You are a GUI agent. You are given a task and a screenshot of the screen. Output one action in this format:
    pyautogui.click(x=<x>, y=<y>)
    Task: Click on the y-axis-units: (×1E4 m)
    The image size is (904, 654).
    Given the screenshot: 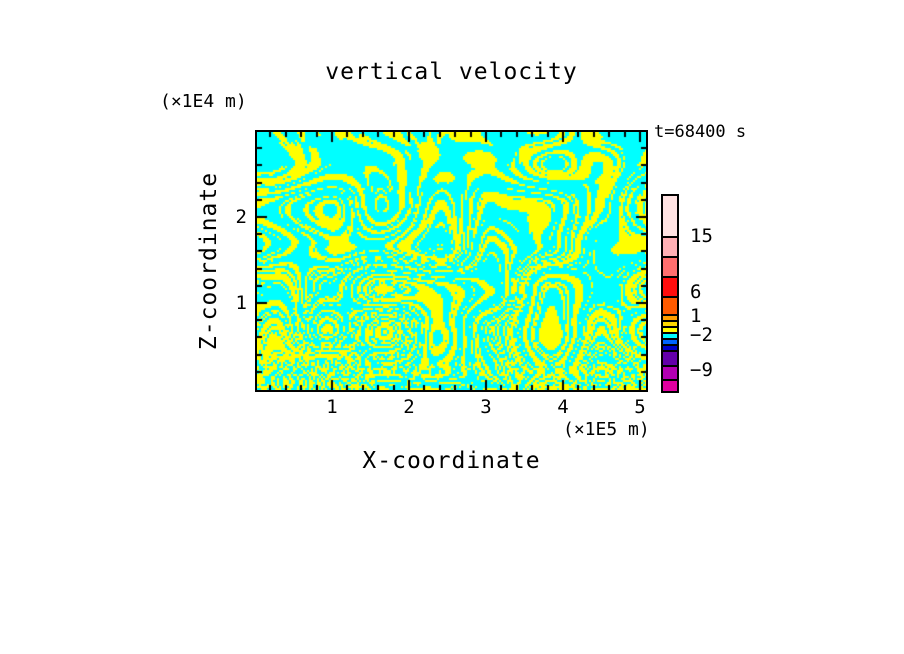 What is the action you would take?
    pyautogui.click(x=203, y=101)
    